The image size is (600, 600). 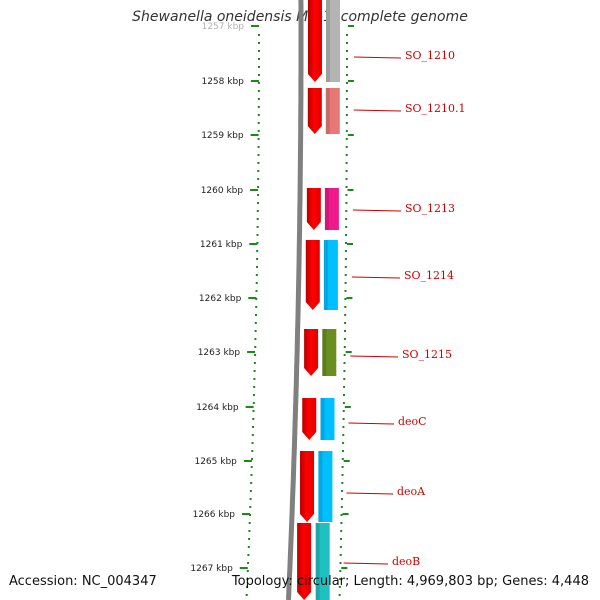 What do you see at coordinates (215, 462) in the screenshot?
I see `scale-tick-label: 1265 kbp` at bounding box center [215, 462].